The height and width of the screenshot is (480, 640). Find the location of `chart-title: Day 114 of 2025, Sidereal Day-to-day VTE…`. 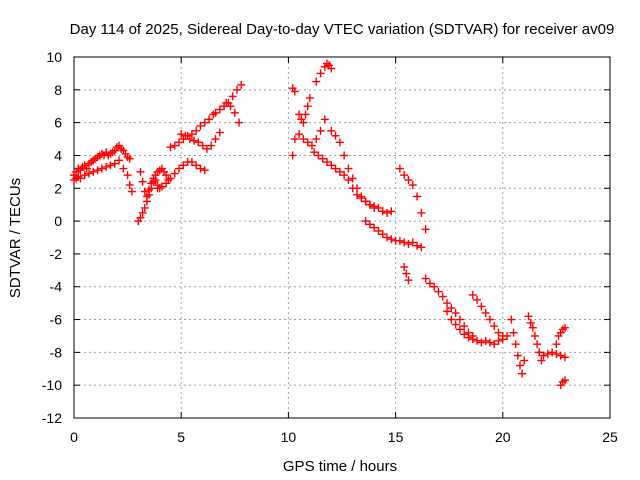

chart-title: Day 114 of 2025, Sidereal Day-to-day VTE… is located at coordinates (342, 29).